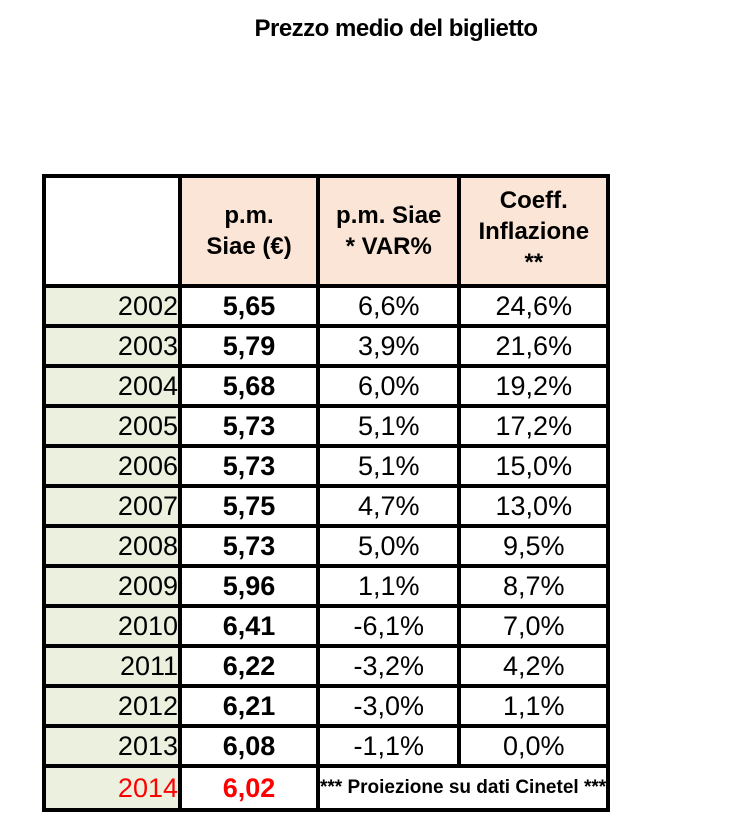  I want to click on header-coeff-inflazione: Coeff. Inflazione **, so click(534, 231).